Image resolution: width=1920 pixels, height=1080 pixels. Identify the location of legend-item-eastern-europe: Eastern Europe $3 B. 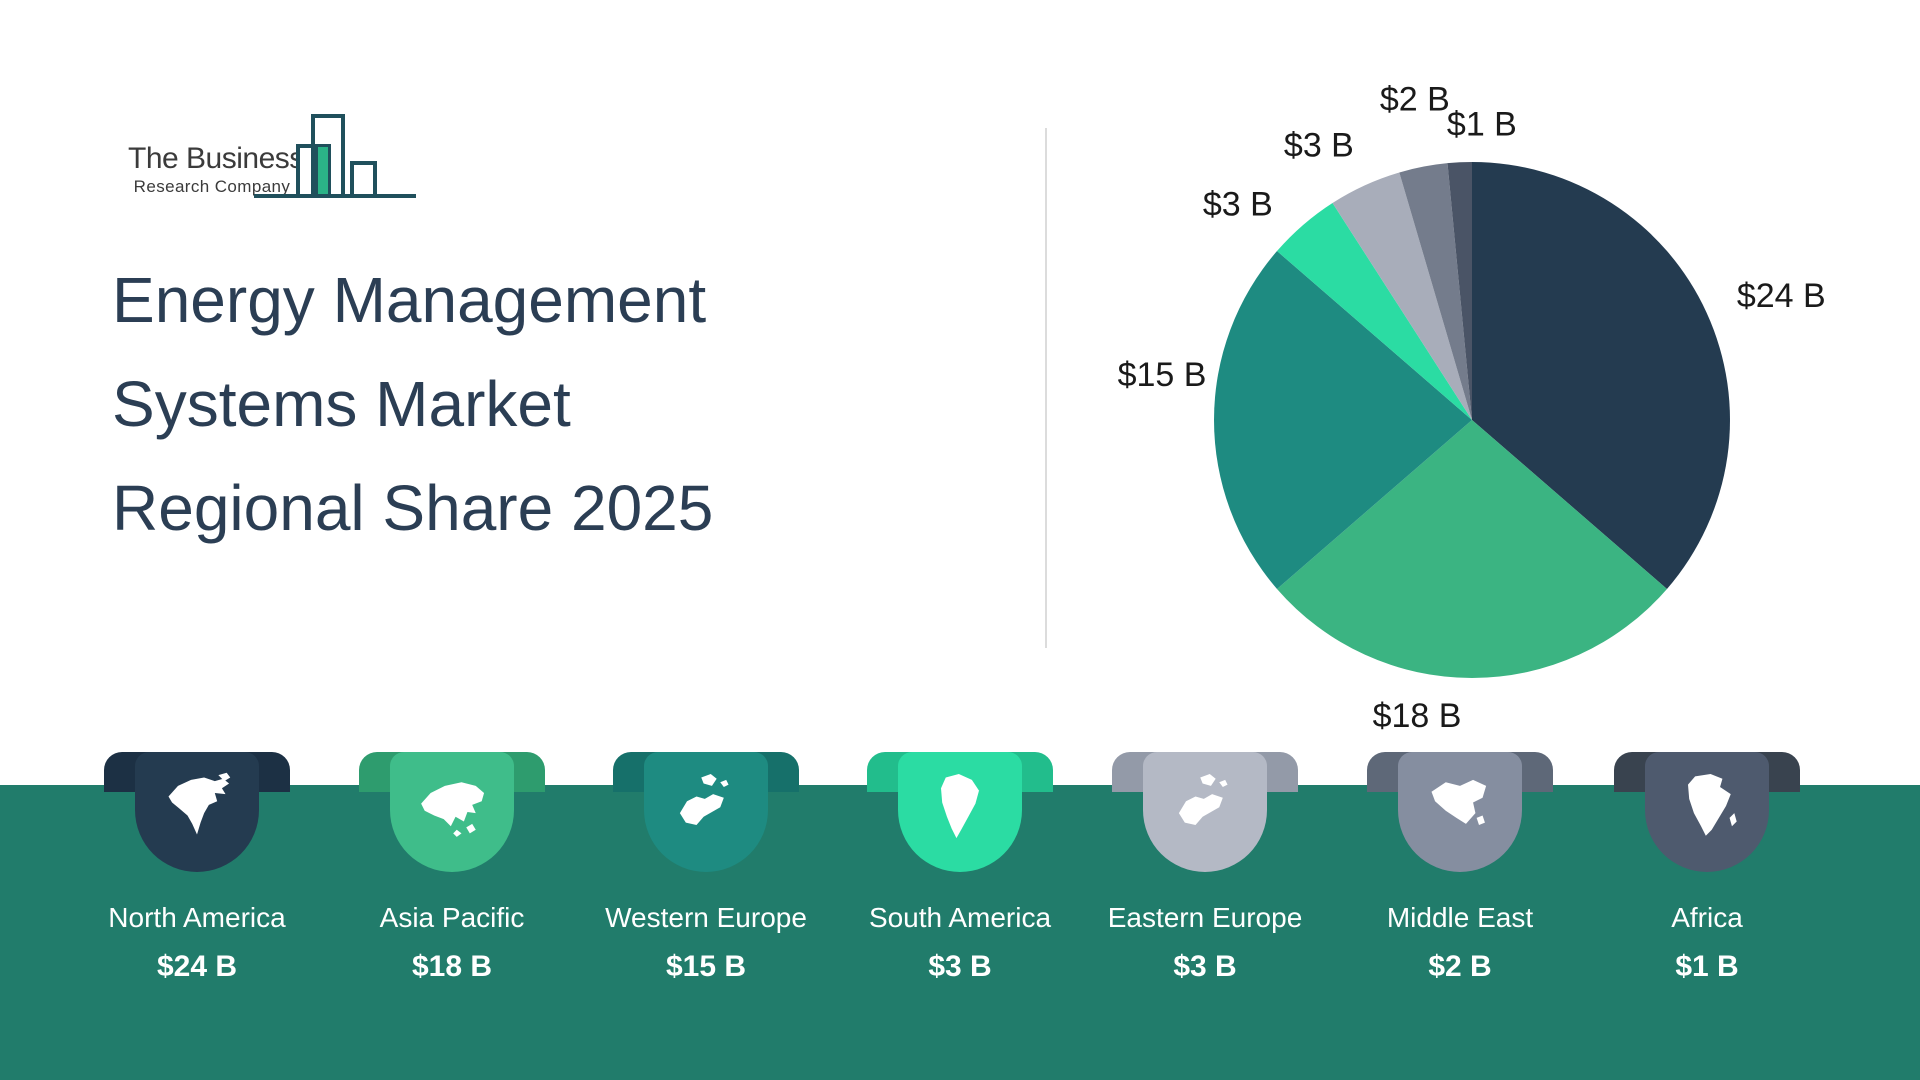
(1205, 872).